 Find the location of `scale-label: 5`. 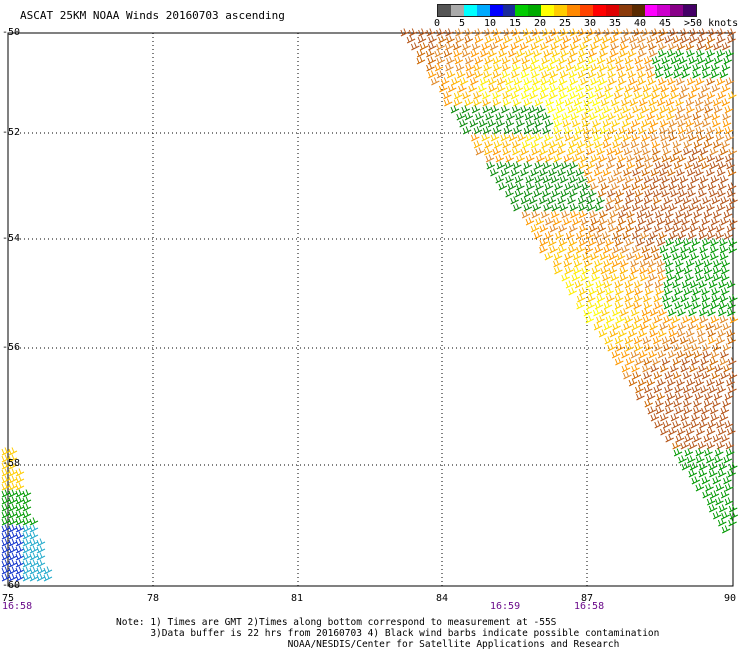

scale-label: 5 is located at coordinates (462, 23).